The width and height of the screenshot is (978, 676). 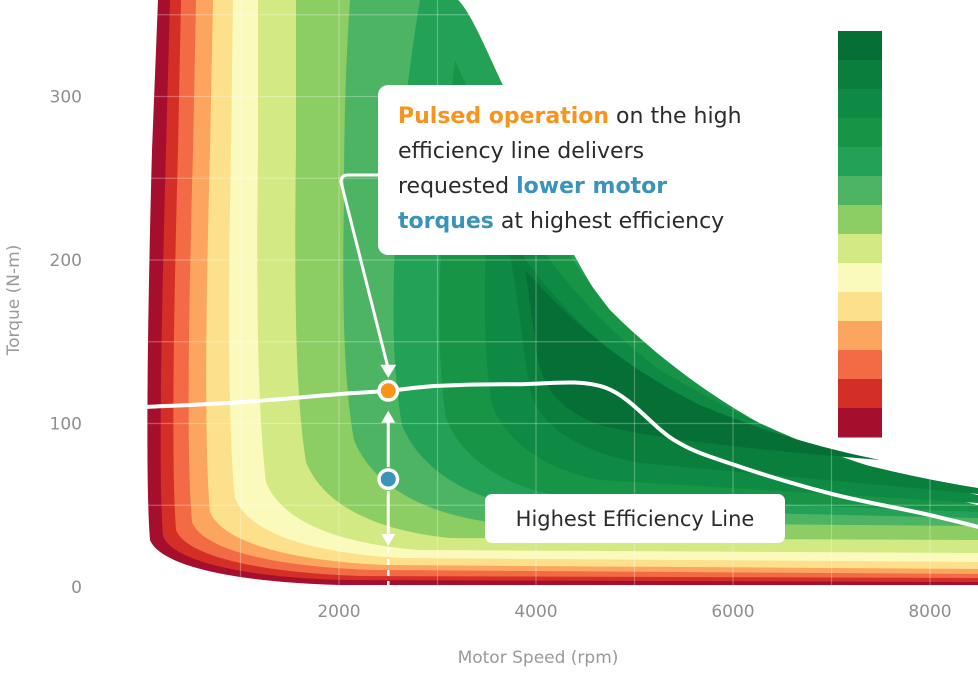 I want to click on efficiency-line-label: Highest Efficiency Line, so click(x=635, y=518).